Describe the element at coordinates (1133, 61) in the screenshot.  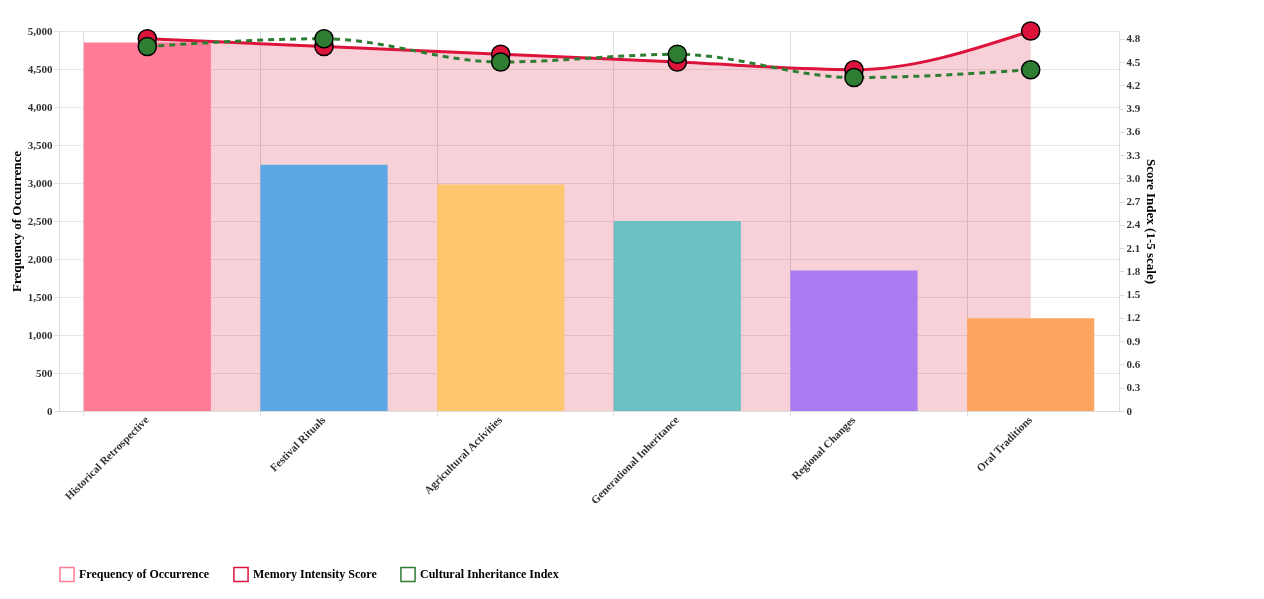
I see `y2-tick-label: 4.5` at that location.